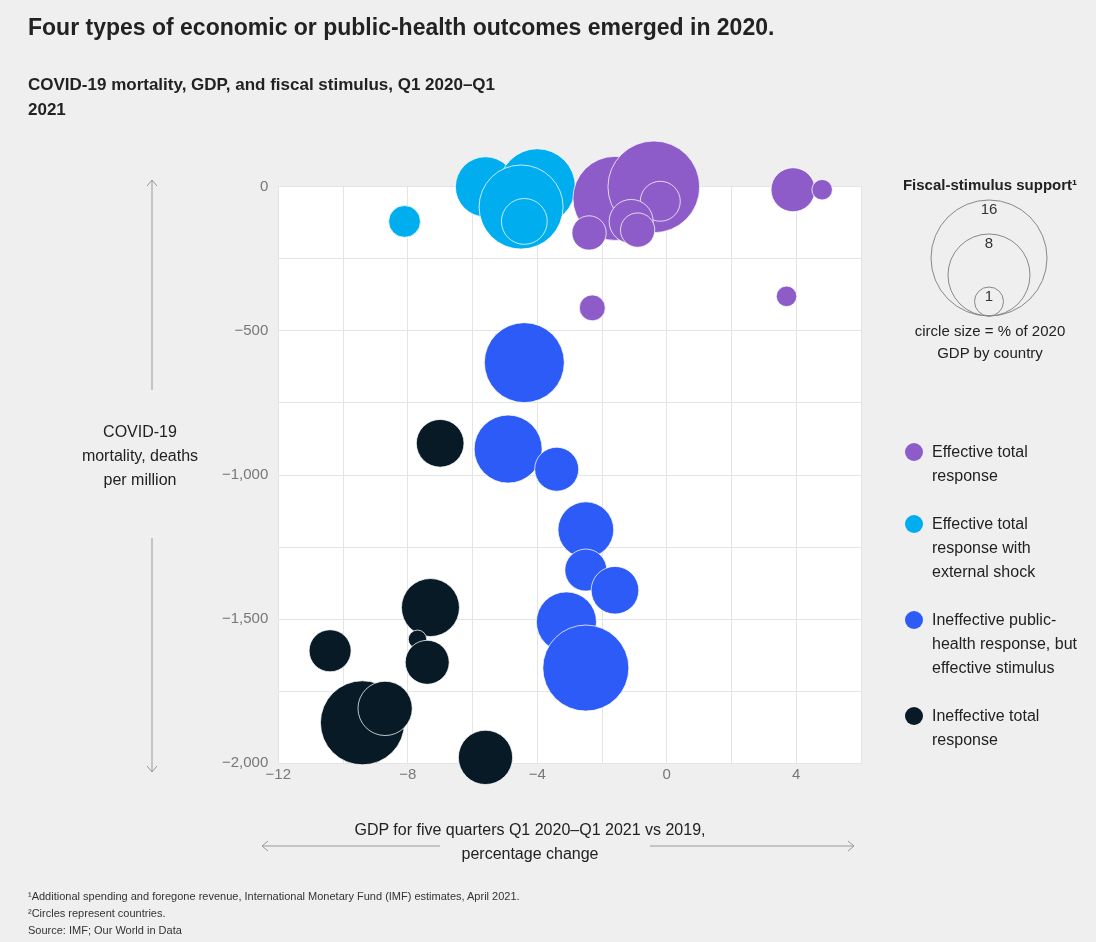  What do you see at coordinates (530, 842) in the screenshot?
I see `x-axis-title: GDP for five quarters Q1 2020–Q1 2021 vs 2019, percentage change` at bounding box center [530, 842].